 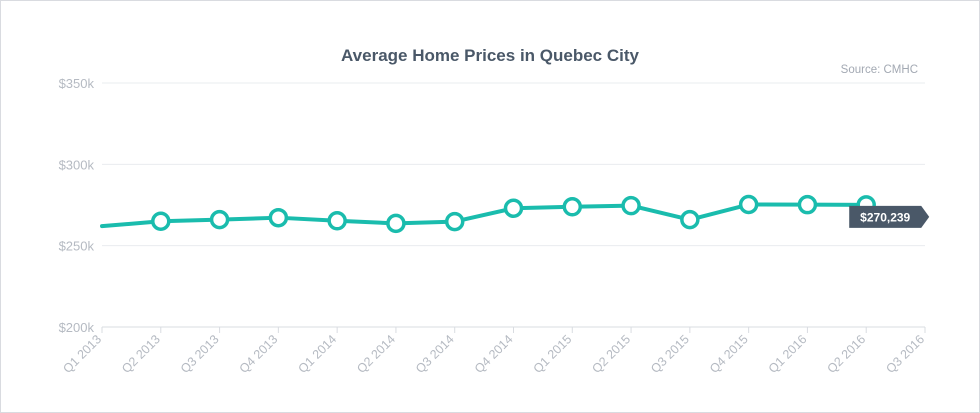 I want to click on tooltip-box, so click(x=889, y=216).